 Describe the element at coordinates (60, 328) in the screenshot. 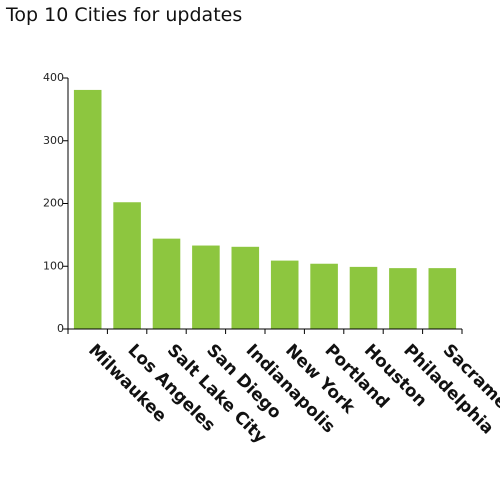

I see `y-tick-label: 0` at that location.